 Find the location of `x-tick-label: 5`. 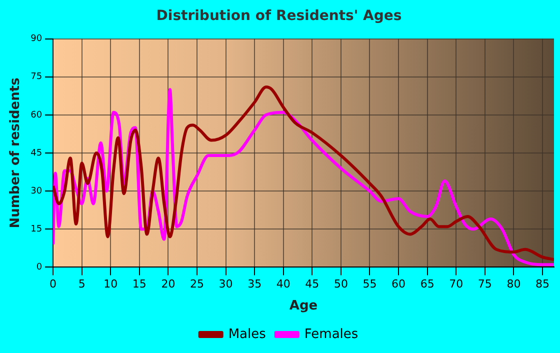

x-tick-label: 5 is located at coordinates (82, 284).